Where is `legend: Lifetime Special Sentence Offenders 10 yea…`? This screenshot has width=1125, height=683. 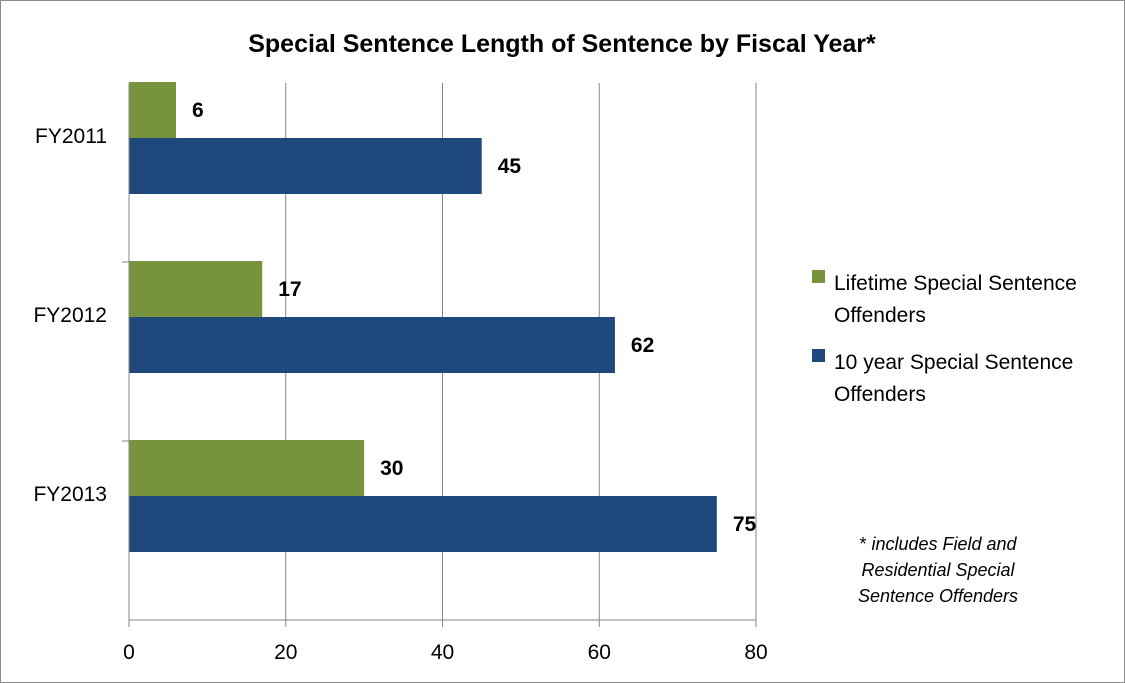
legend: Lifetime Special Sentence Offenders 10 yea… is located at coordinates (944, 338).